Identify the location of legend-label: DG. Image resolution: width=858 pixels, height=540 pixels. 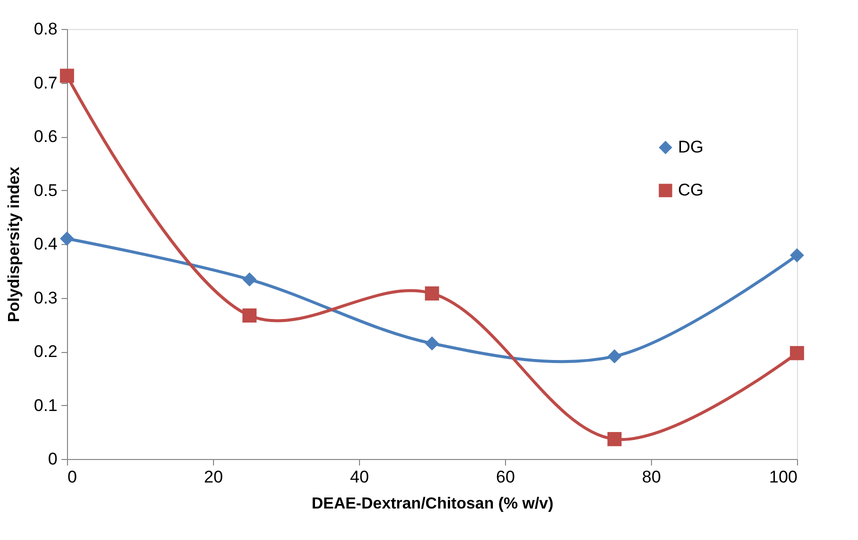
(691, 147).